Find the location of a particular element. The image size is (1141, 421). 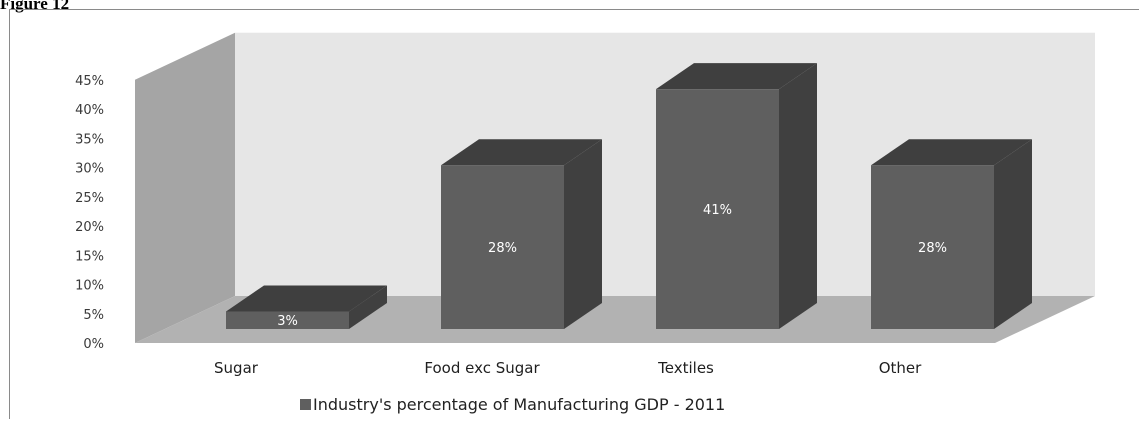

x-tick-label: Textiles is located at coordinates (685, 368).